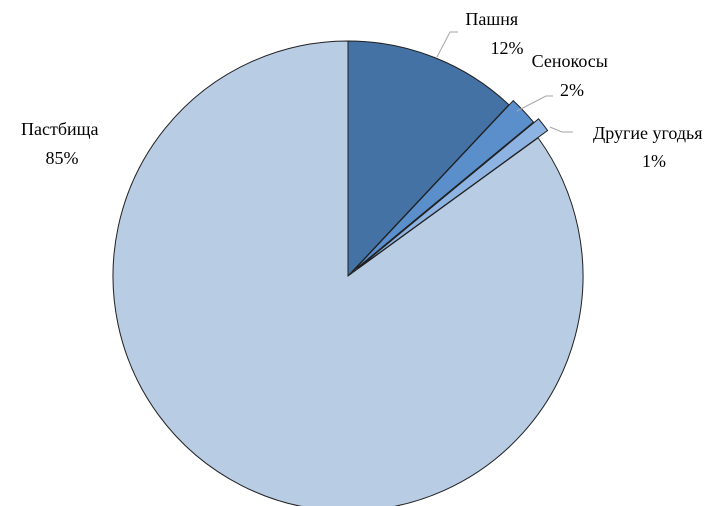 The width and height of the screenshot is (723, 506). Describe the element at coordinates (570, 61) in the screenshot. I see `label-senokosy-name: Сенокосы` at that location.